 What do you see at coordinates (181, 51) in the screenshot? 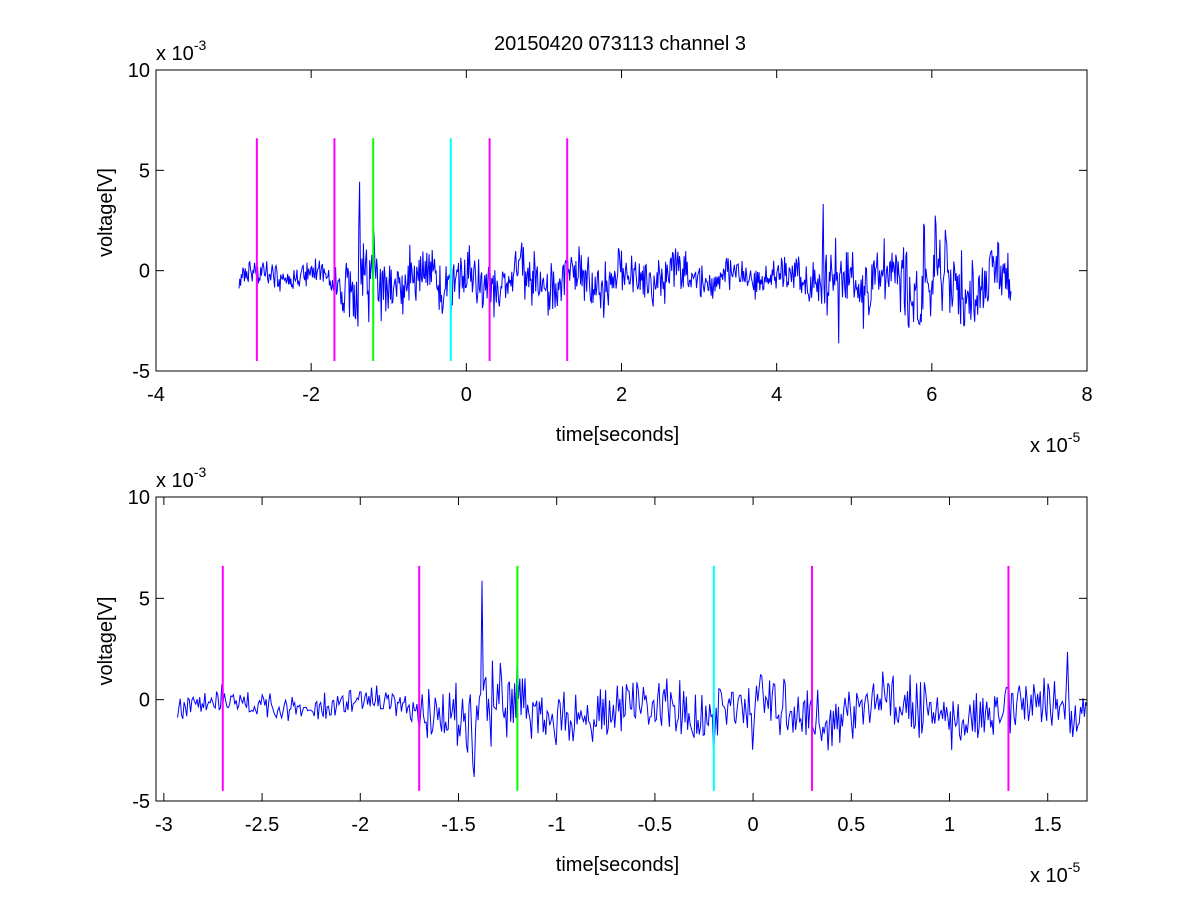
I see `top-y-exponent: x 10-3` at bounding box center [181, 51].